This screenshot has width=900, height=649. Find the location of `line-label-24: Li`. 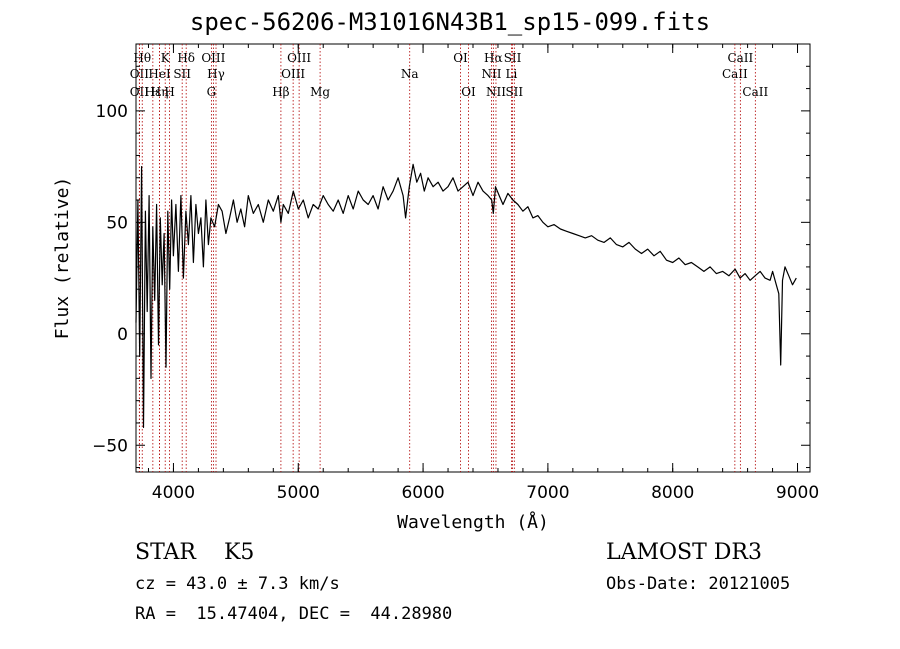

line-label-24: Li is located at coordinates (512, 74).